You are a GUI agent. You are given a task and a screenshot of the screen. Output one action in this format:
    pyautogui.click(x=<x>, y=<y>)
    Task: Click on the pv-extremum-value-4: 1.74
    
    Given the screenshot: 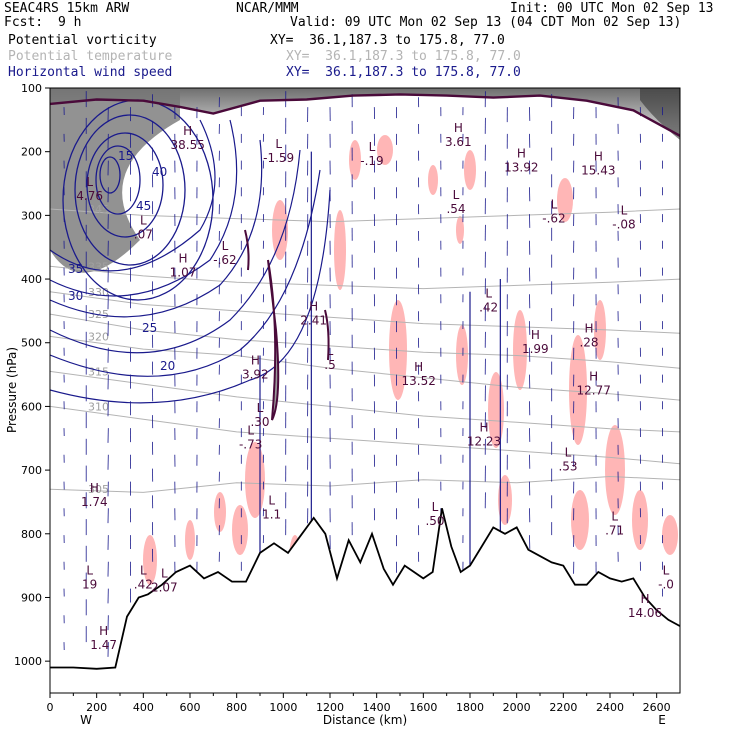 What is the action you would take?
    pyautogui.click(x=94, y=502)
    